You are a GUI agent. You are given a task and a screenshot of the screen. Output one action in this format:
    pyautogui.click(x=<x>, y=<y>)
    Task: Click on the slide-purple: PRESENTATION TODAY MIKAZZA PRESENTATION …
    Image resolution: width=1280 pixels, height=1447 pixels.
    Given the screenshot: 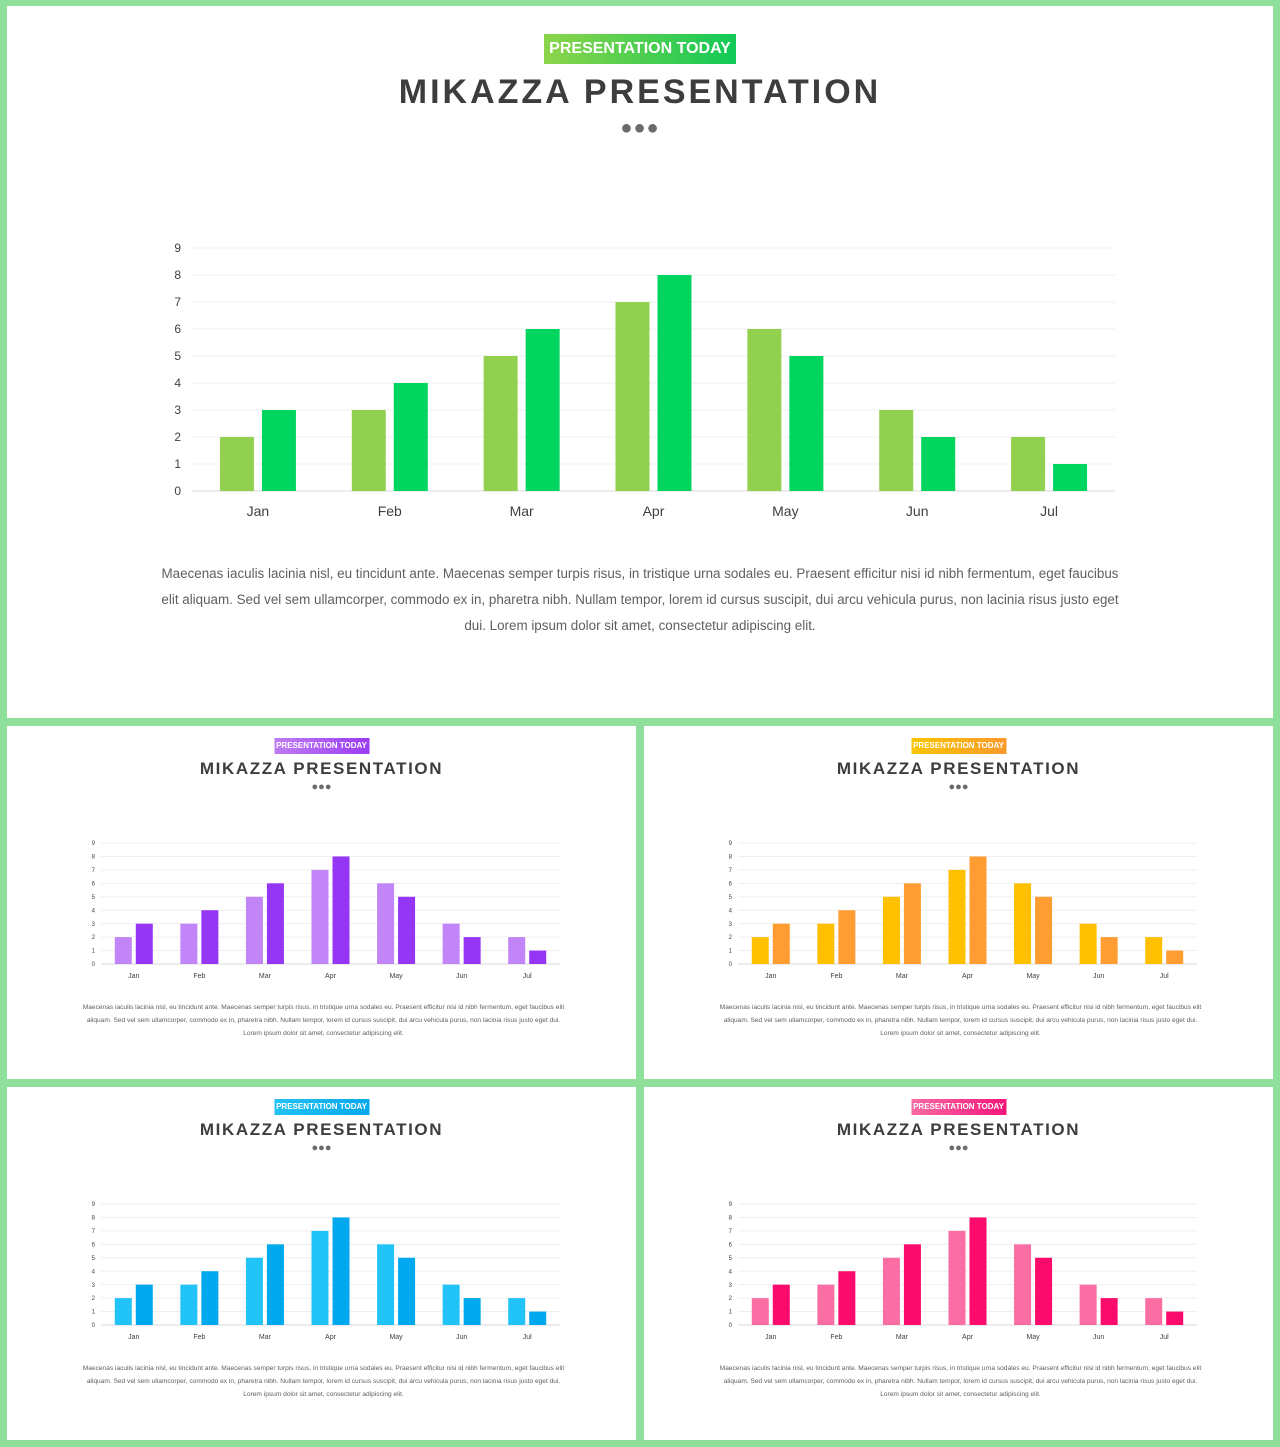 What is the action you would take?
    pyautogui.click(x=321, y=902)
    